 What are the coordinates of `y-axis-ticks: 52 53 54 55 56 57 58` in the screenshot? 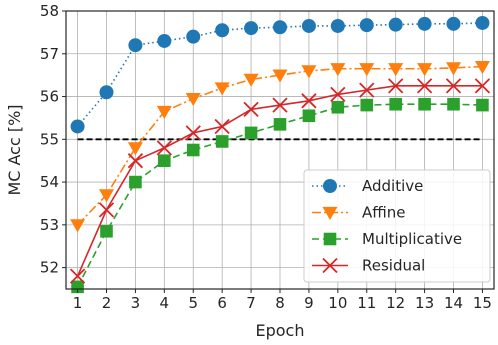 It's located at (53, 139).